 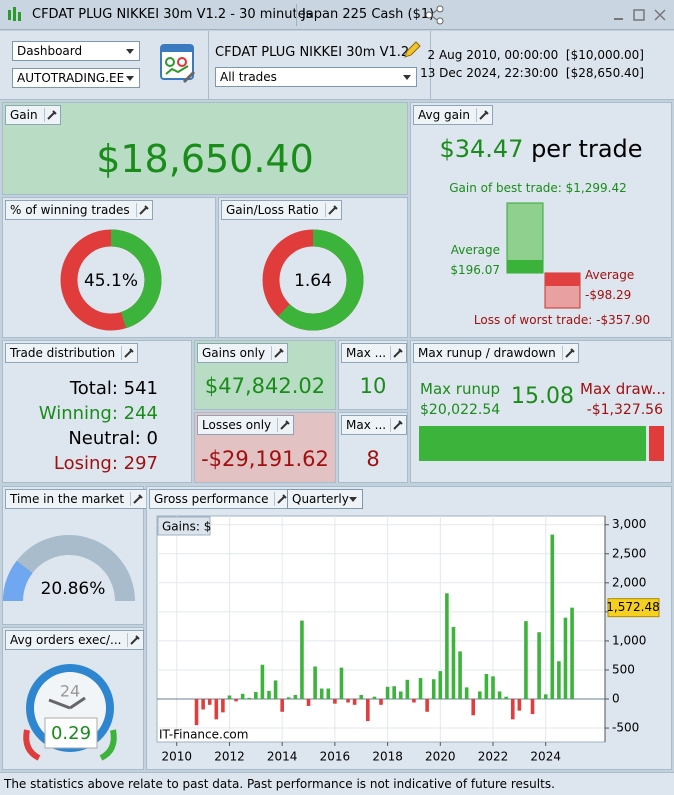 I want to click on end-balance: [$28,650.40], so click(x=604, y=73).